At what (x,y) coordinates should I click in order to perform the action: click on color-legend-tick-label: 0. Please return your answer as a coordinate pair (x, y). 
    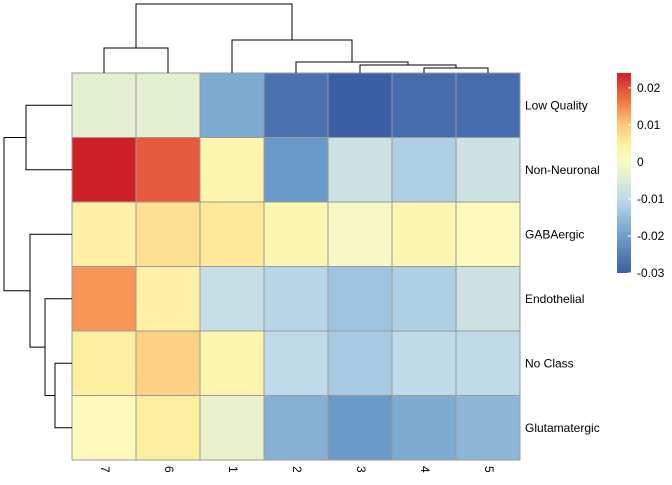
    Looking at the image, I should click on (640, 162).